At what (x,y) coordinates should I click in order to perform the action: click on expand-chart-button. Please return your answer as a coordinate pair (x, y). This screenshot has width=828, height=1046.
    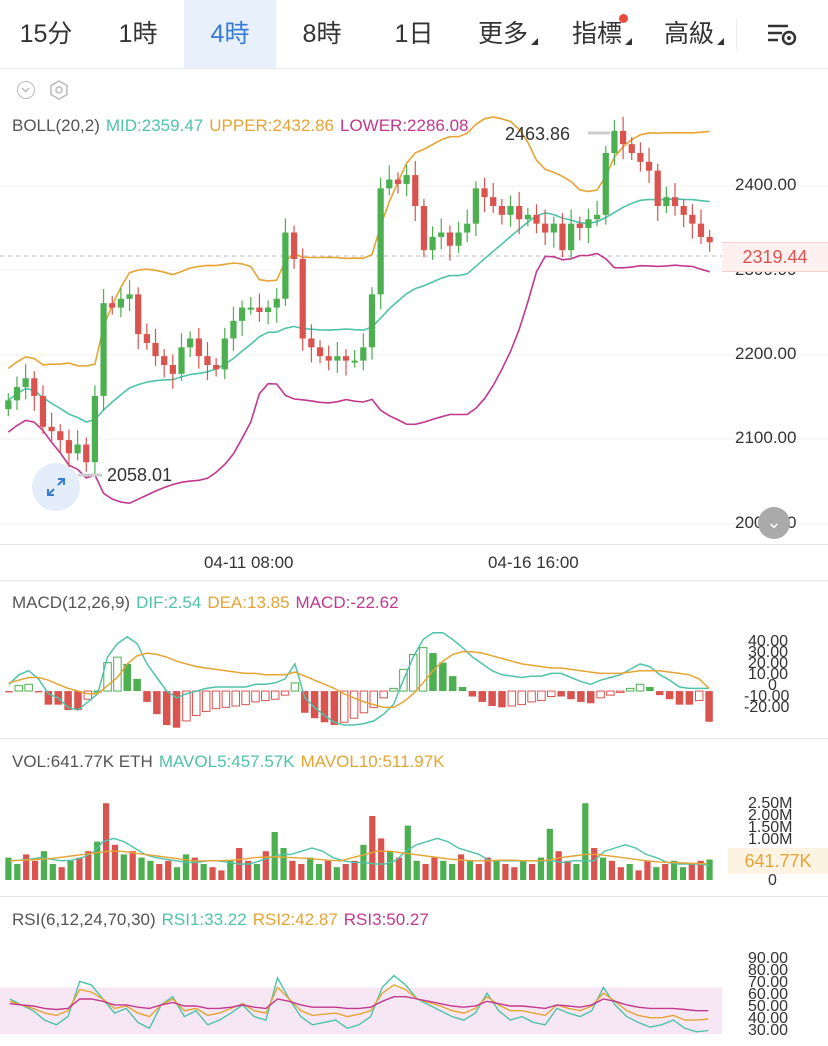
    Looking at the image, I should click on (56, 487).